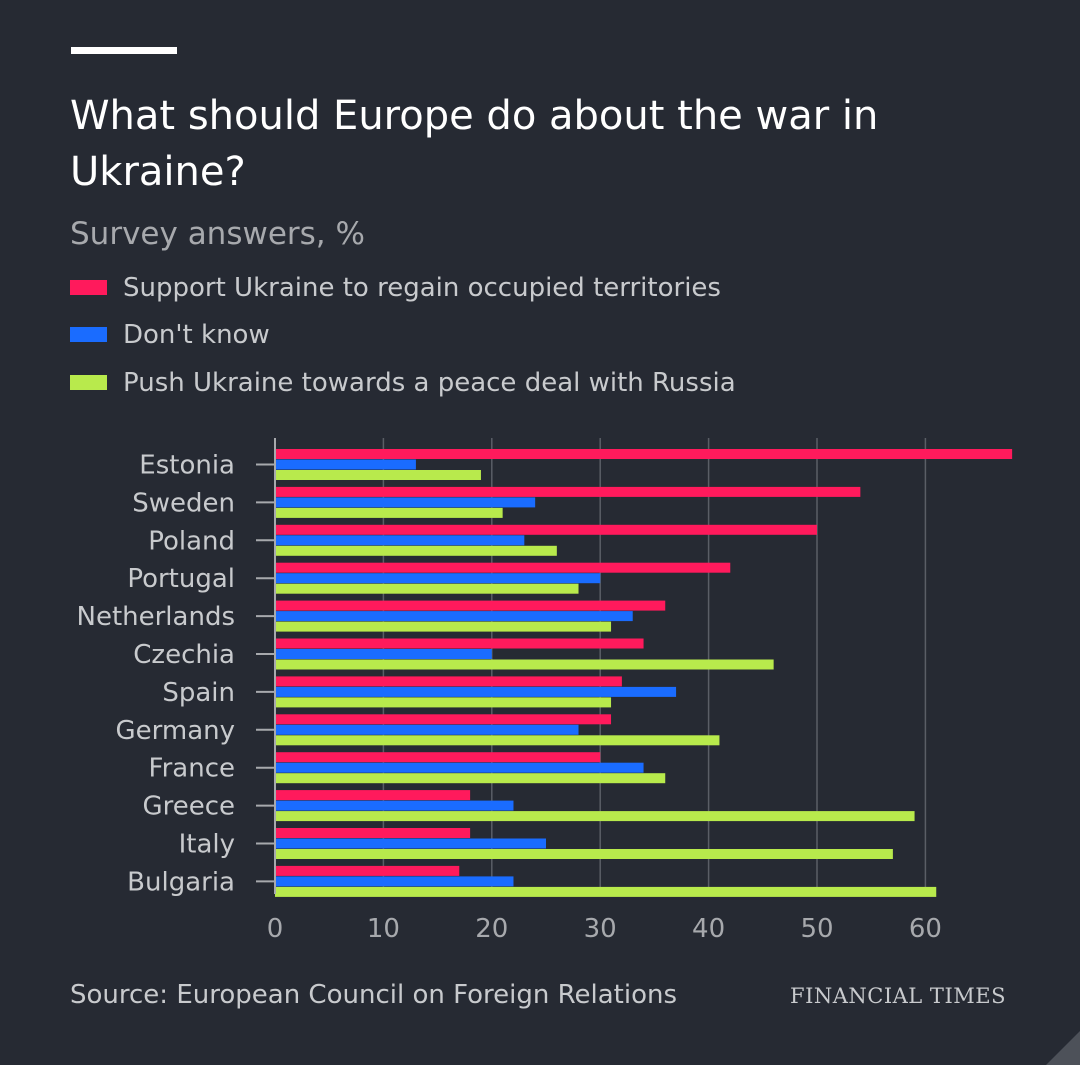 The width and height of the screenshot is (1080, 1065). Describe the element at coordinates (898, 996) in the screenshot. I see `brand-logo: FINANCIAL TIMES` at that location.